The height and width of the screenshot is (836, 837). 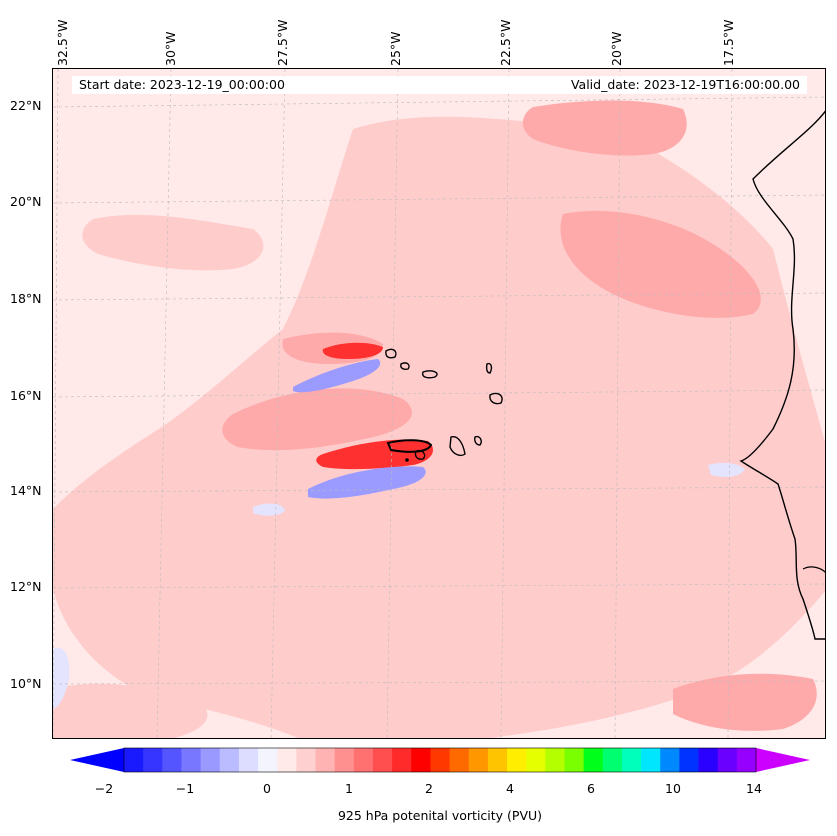 What do you see at coordinates (395, 48) in the screenshot?
I see `lon-label-25w: 25°W` at bounding box center [395, 48].